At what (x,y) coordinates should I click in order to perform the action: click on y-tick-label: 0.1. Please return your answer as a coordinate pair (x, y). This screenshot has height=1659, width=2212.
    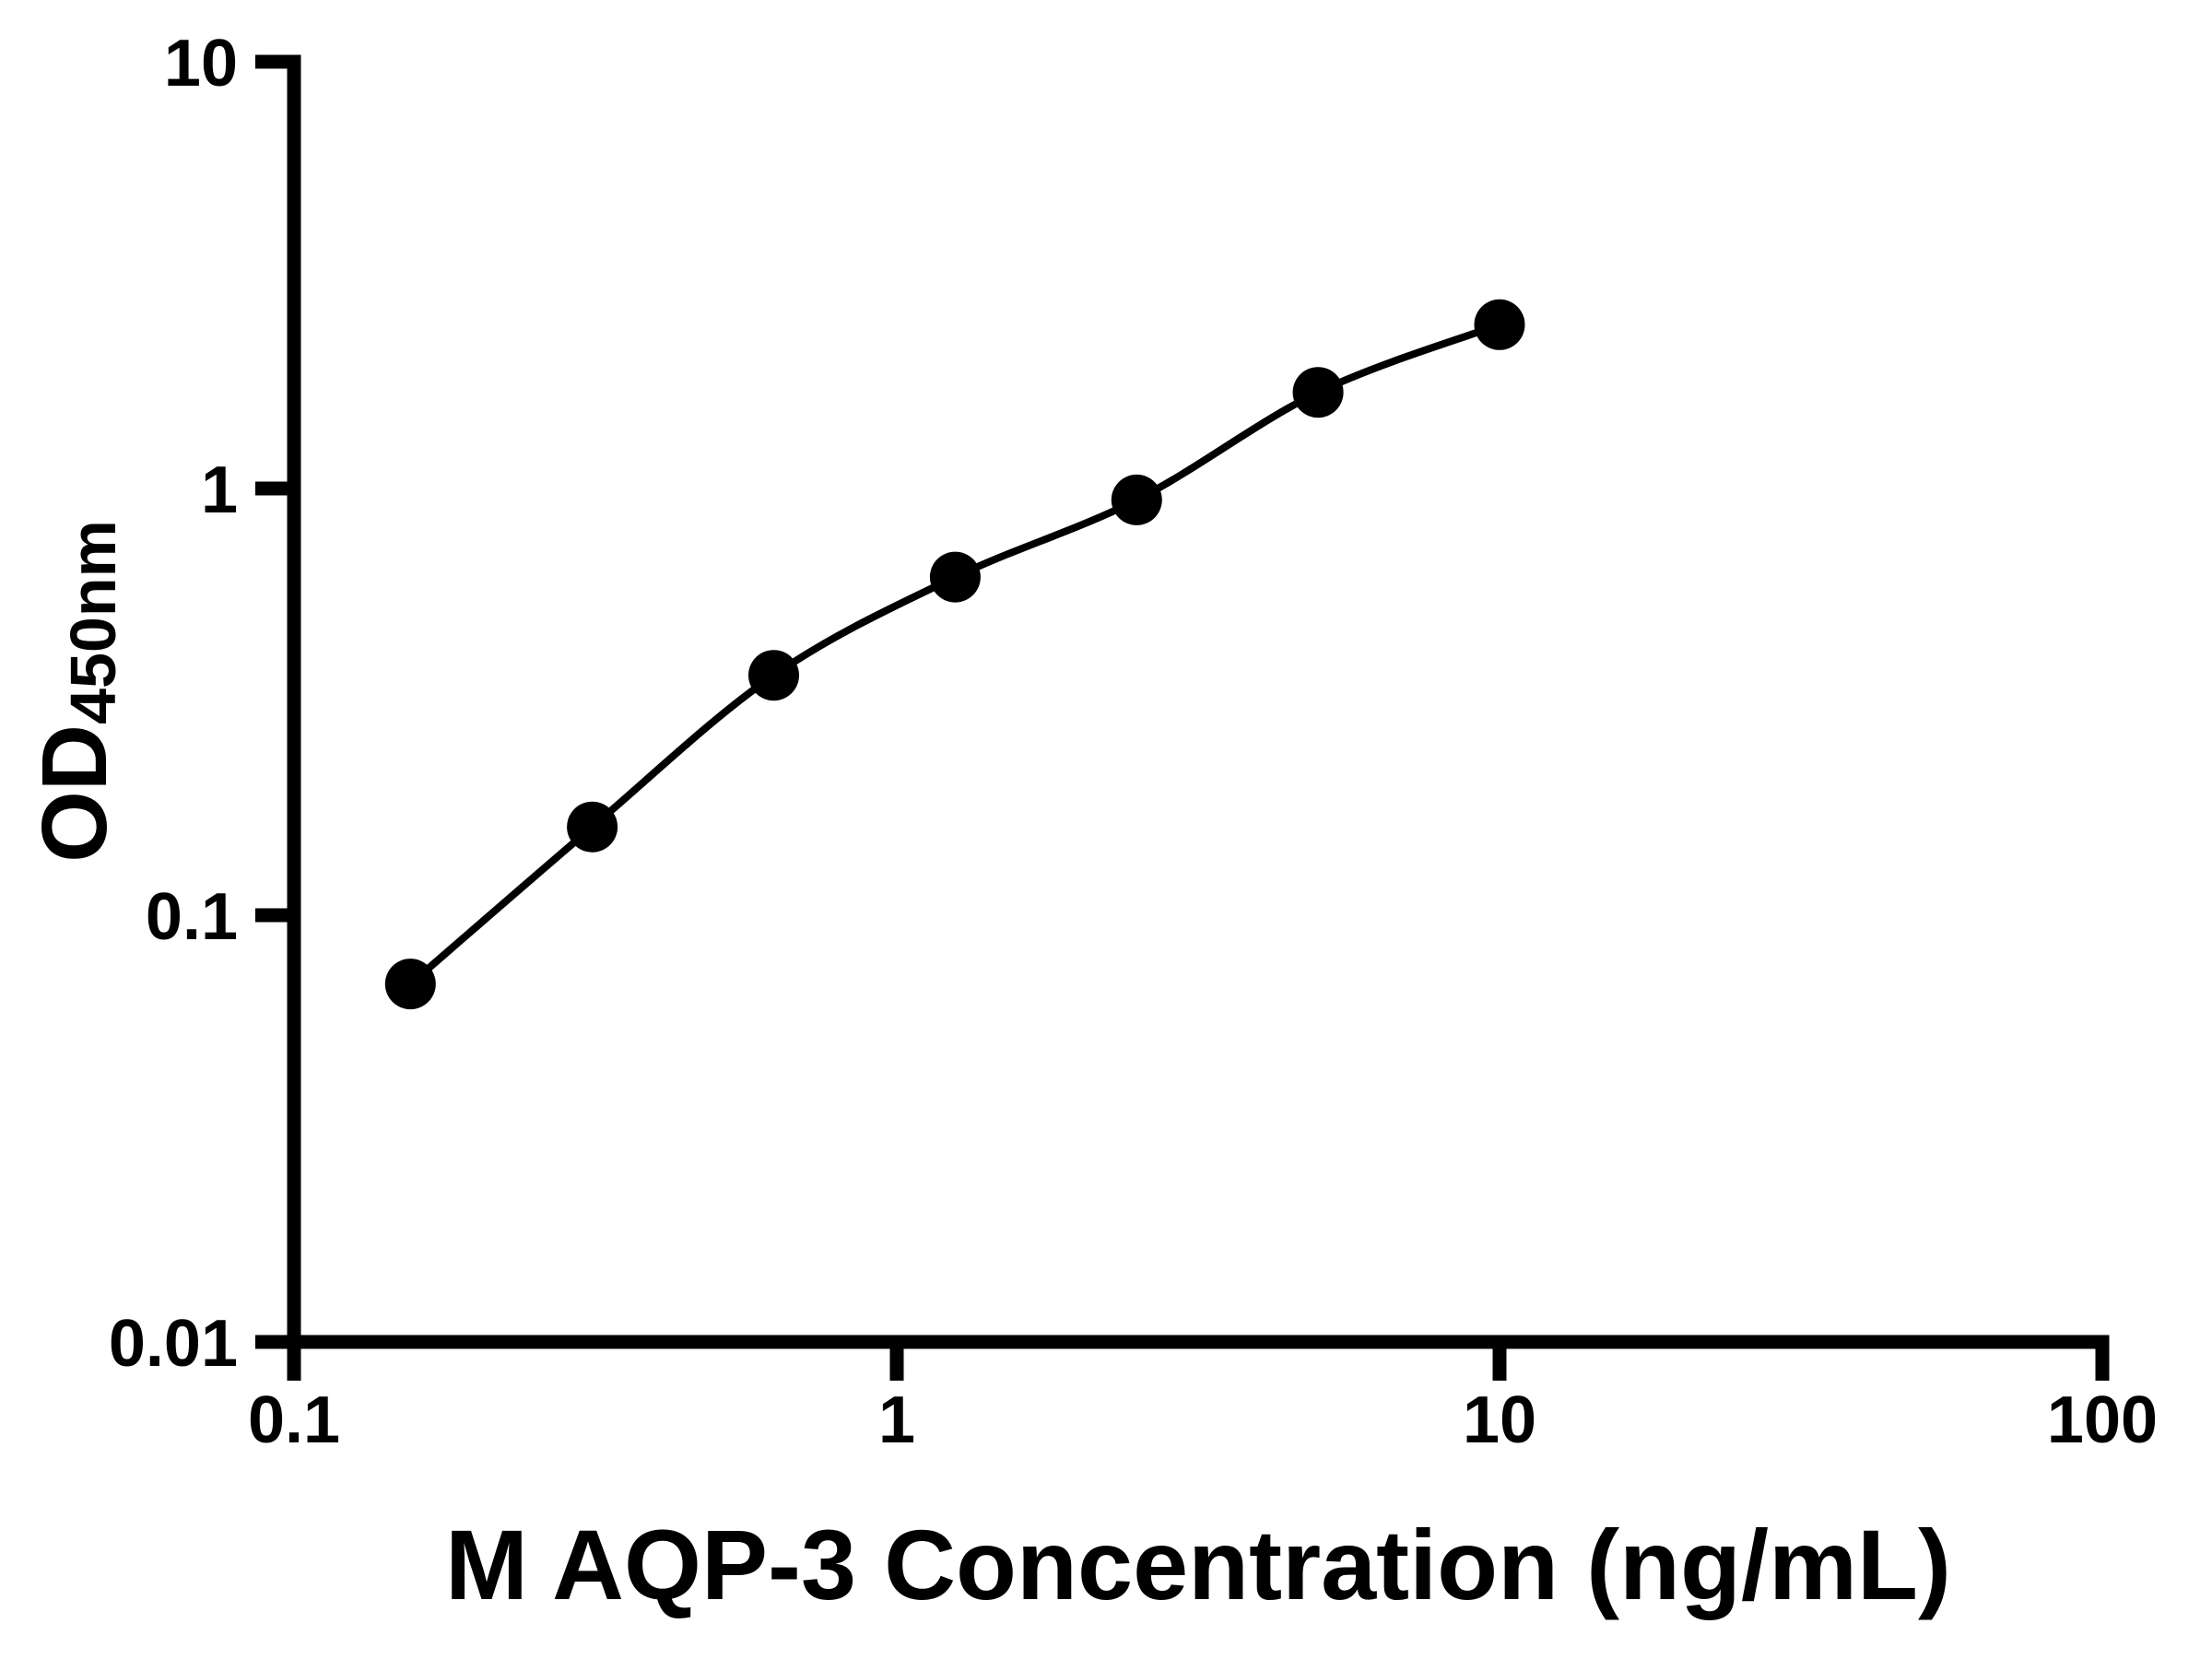
    Looking at the image, I should click on (192, 917).